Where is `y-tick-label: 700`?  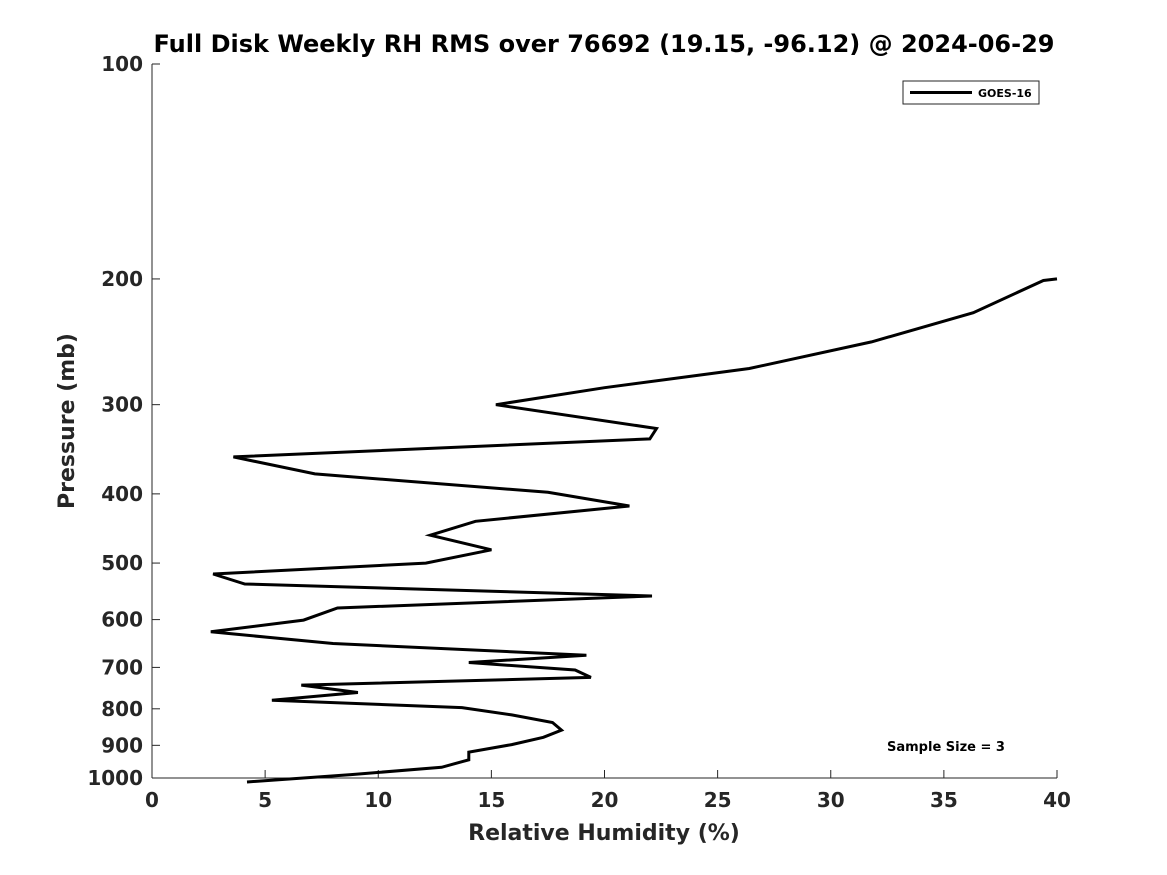
y-tick-label: 700 is located at coordinates (122, 667).